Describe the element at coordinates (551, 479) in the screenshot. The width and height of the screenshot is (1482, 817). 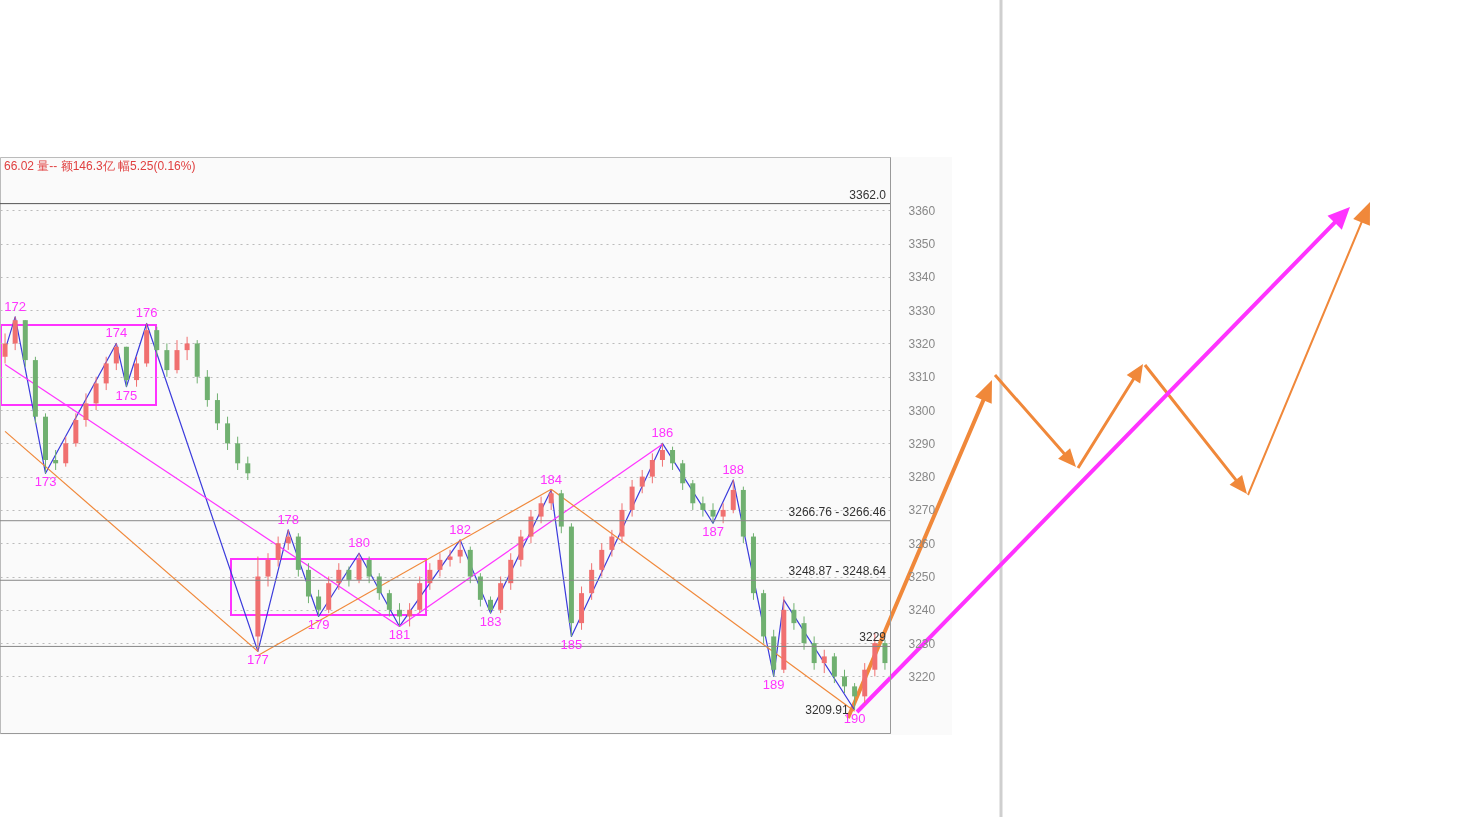
I see `annotation: 184` at that location.